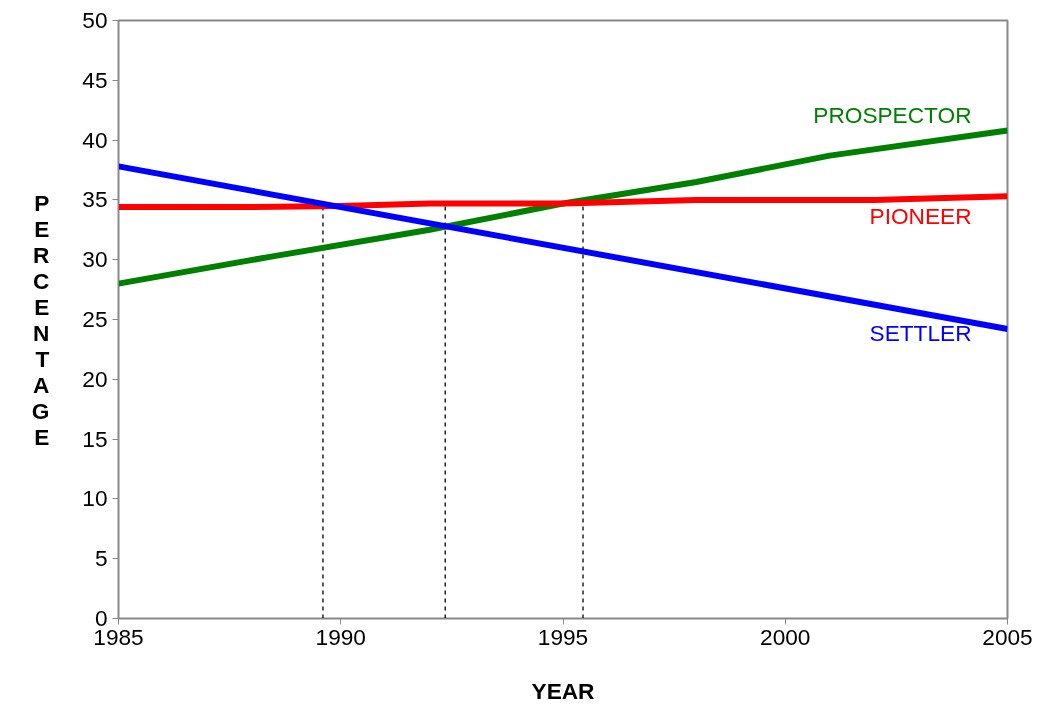 This screenshot has height=706, width=1047. I want to click on x-tick-label: 1990, so click(340, 636).